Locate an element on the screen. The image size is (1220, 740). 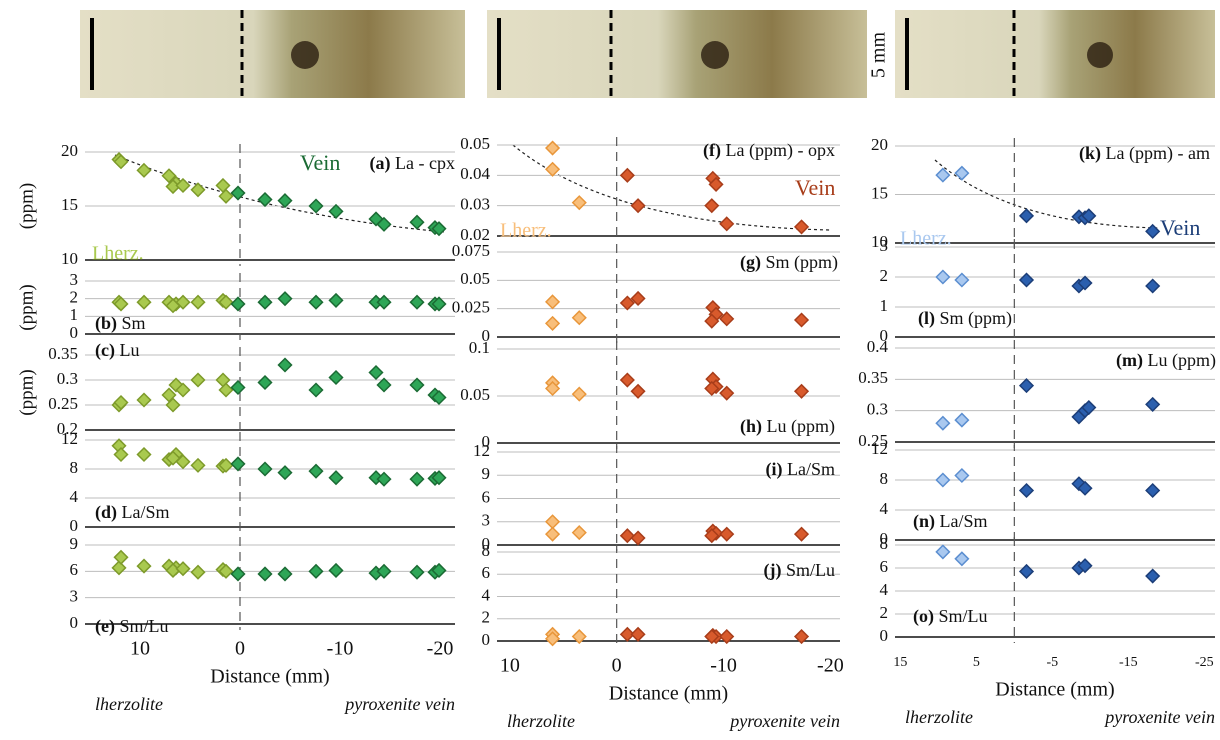
panel-title: La - cpx is located at coordinates (425, 163).